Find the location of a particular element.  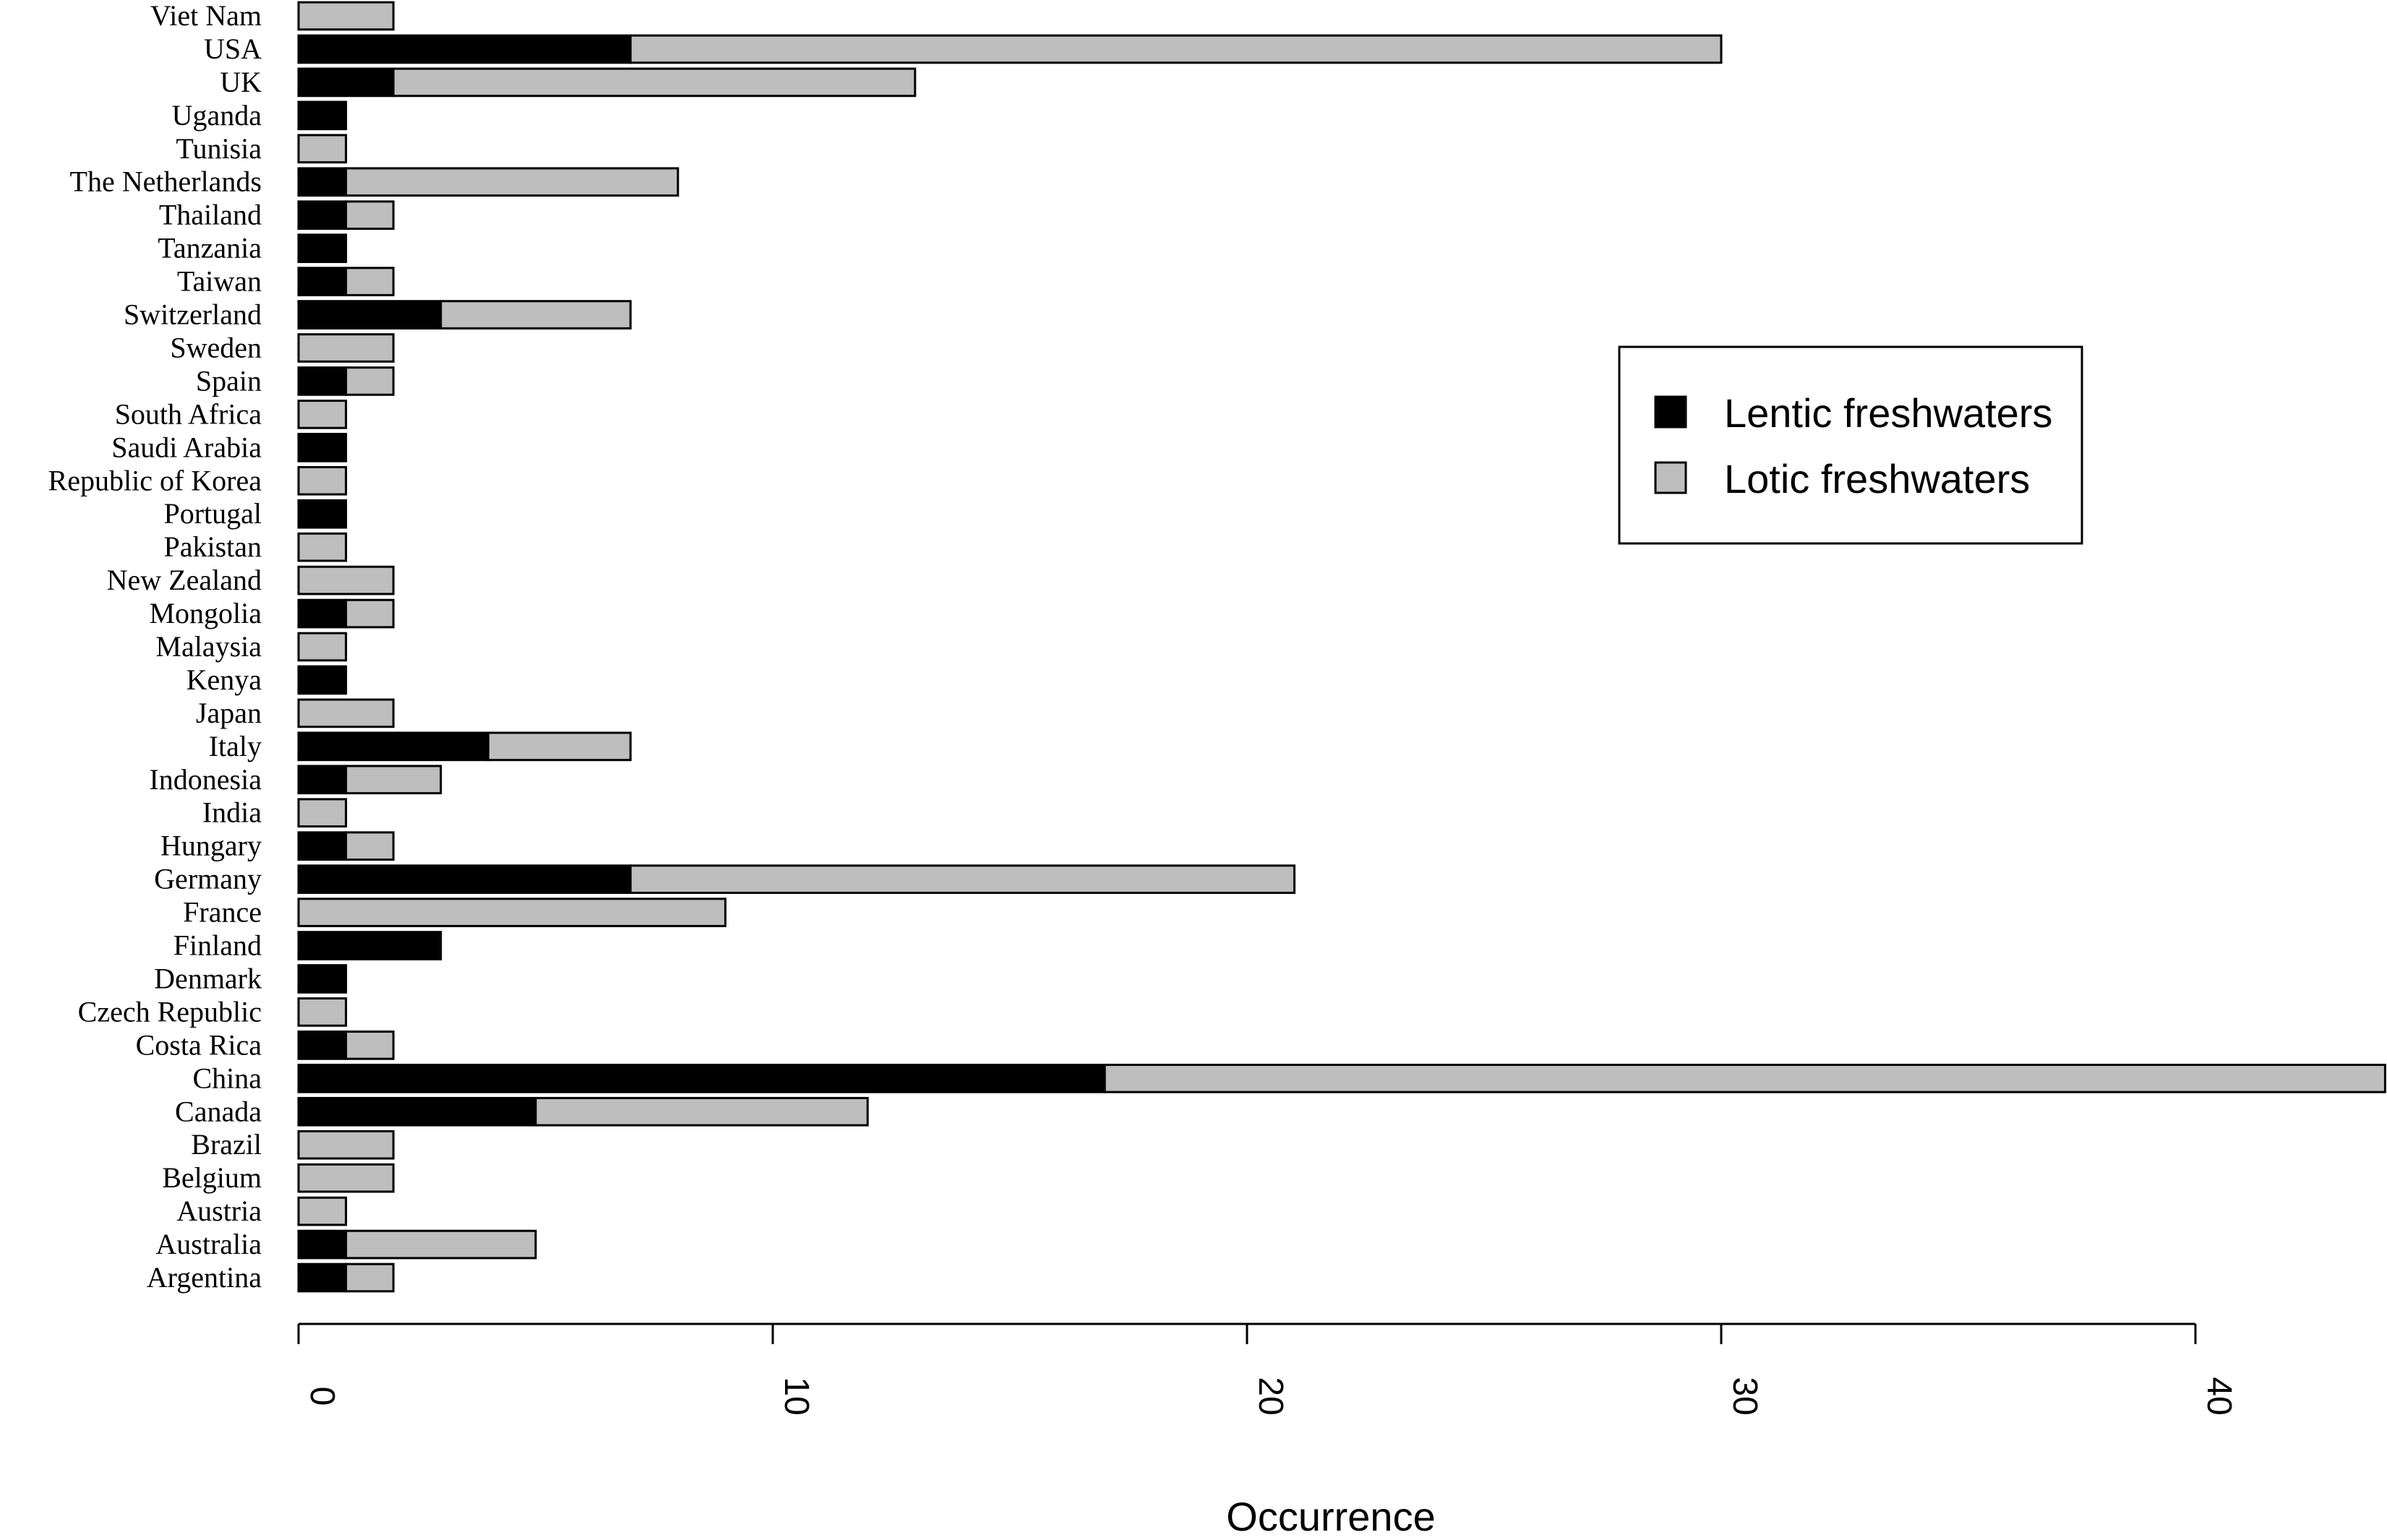

bar-lotic-usa is located at coordinates (1176, 49).